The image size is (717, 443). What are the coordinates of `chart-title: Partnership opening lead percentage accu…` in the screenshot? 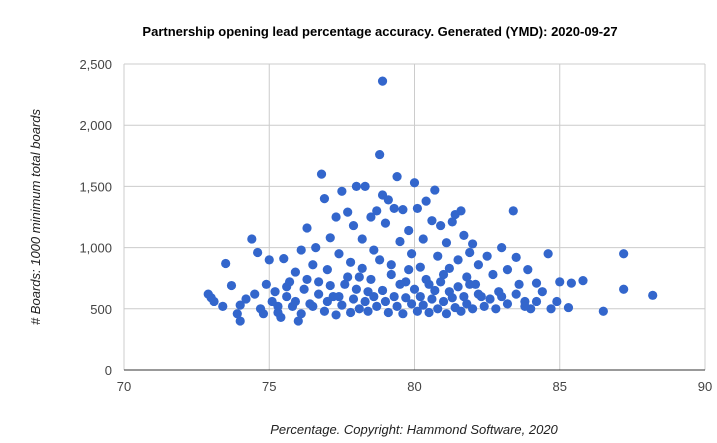 It's located at (379, 31).